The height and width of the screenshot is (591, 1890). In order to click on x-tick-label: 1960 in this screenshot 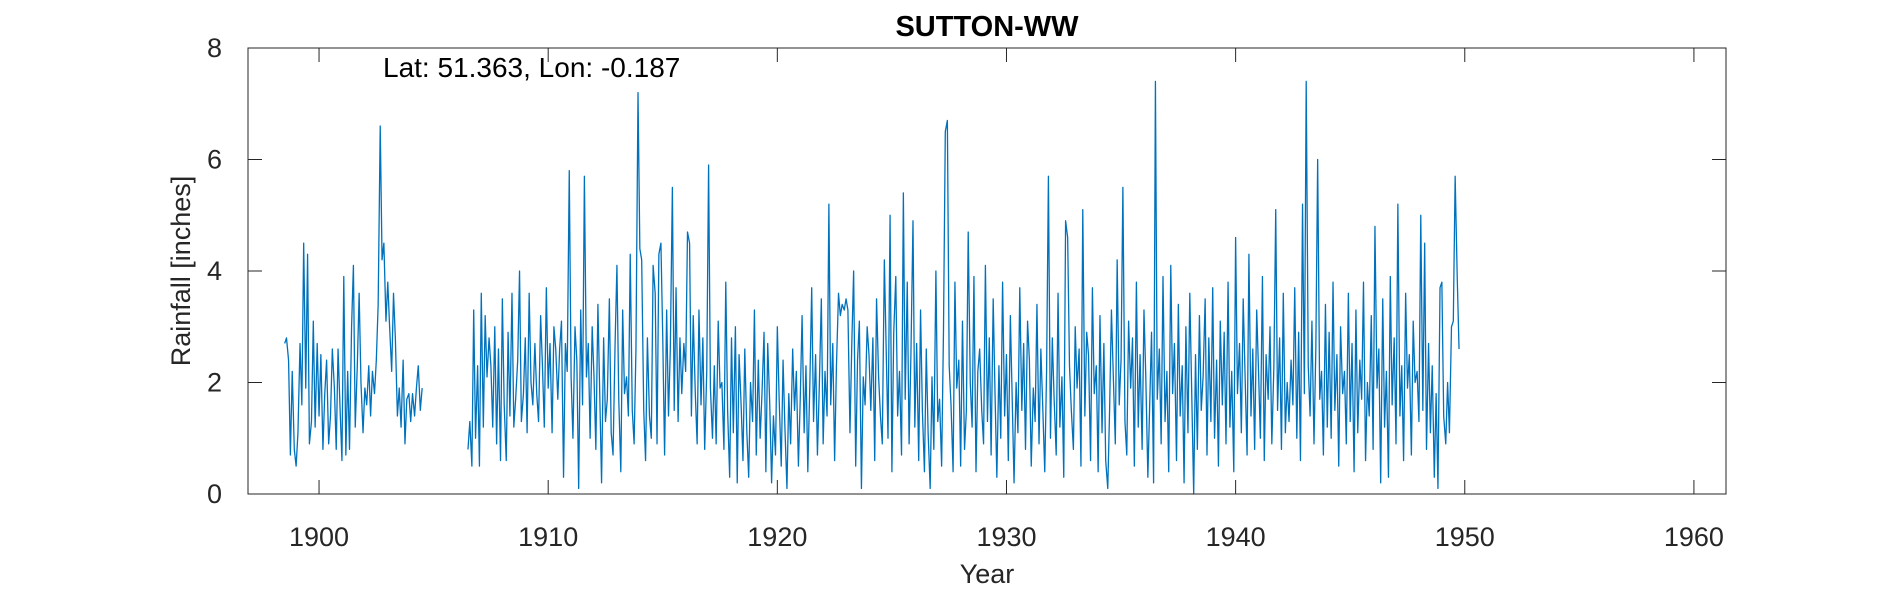, I will do `click(1694, 537)`.